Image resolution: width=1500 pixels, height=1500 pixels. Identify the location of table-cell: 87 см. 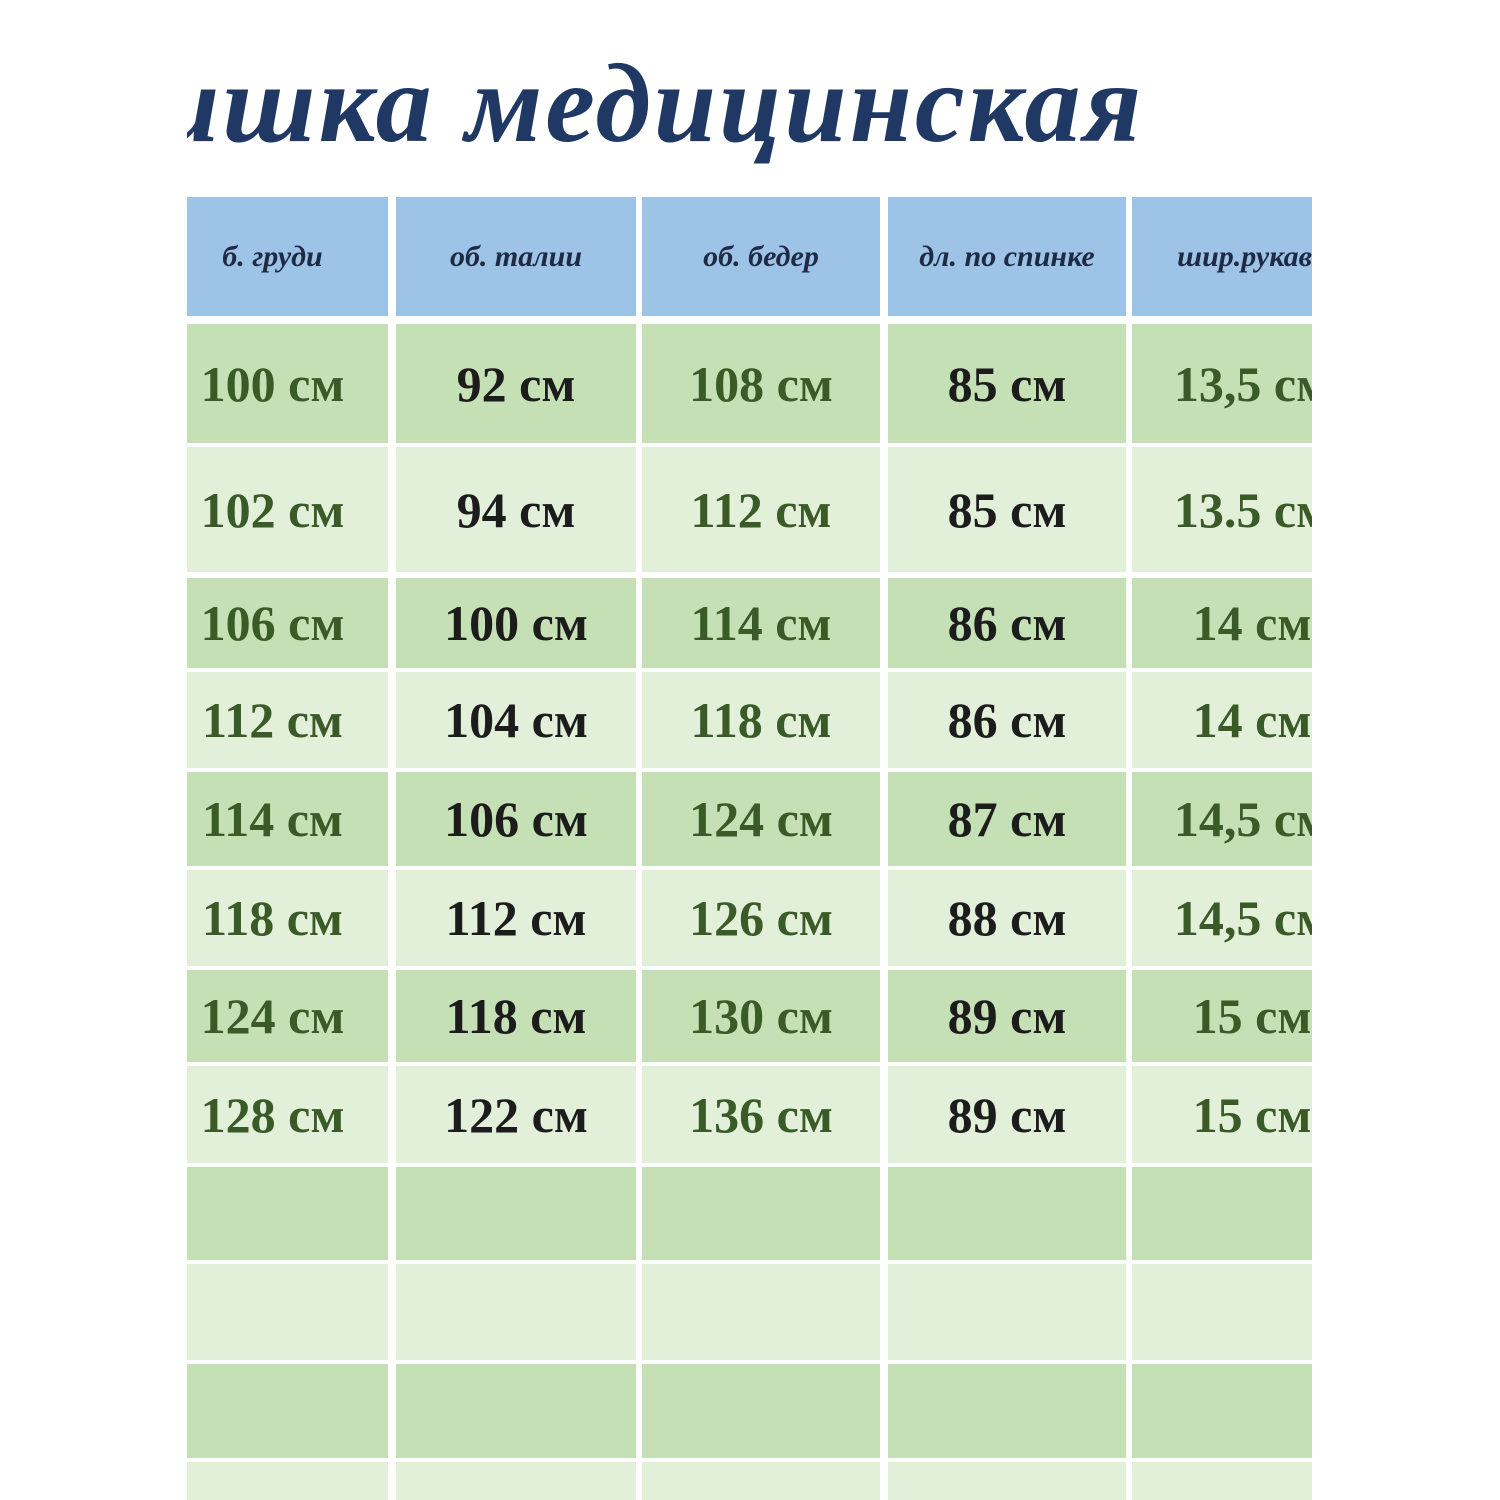
(1007, 819).